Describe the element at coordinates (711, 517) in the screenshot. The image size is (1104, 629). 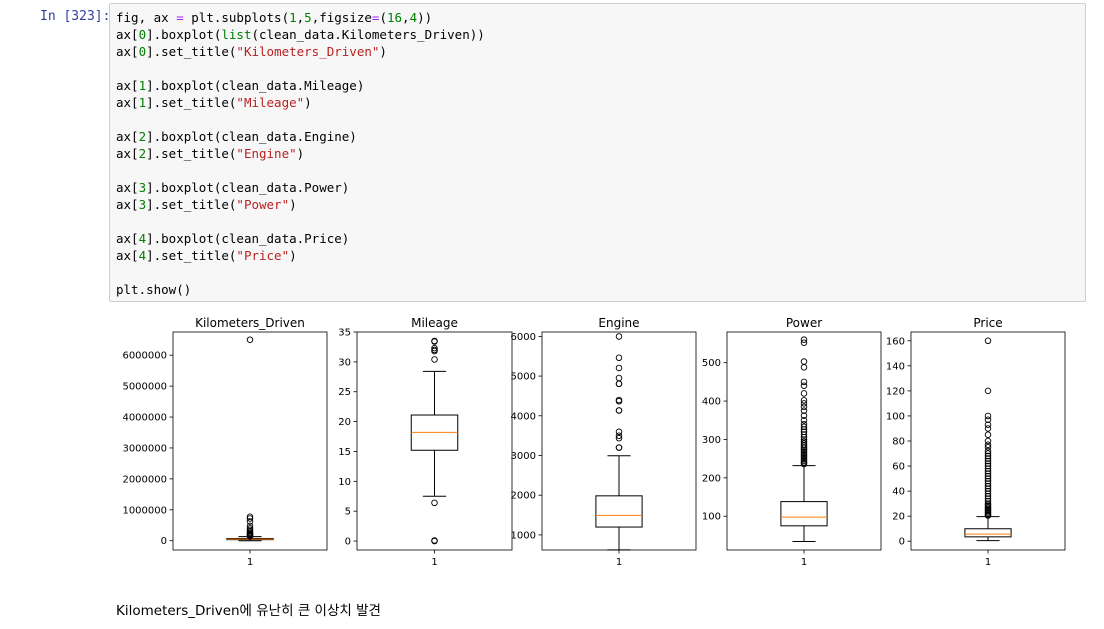
I see `y-tick-label: 100` at that location.